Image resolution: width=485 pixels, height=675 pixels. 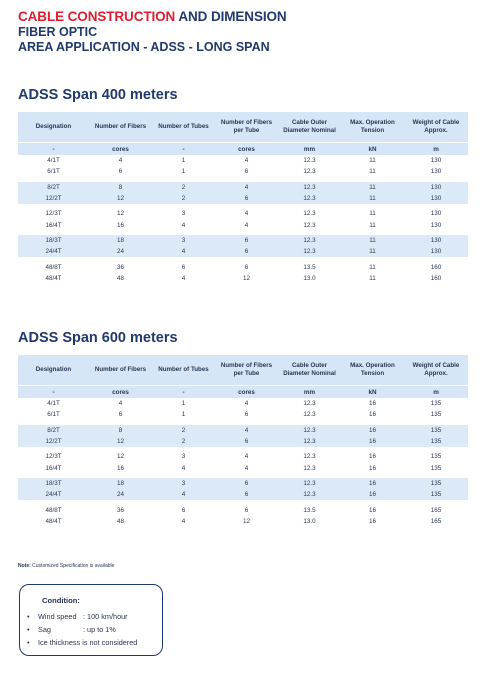 I want to click on table-cell: 13.0, so click(x=309, y=521).